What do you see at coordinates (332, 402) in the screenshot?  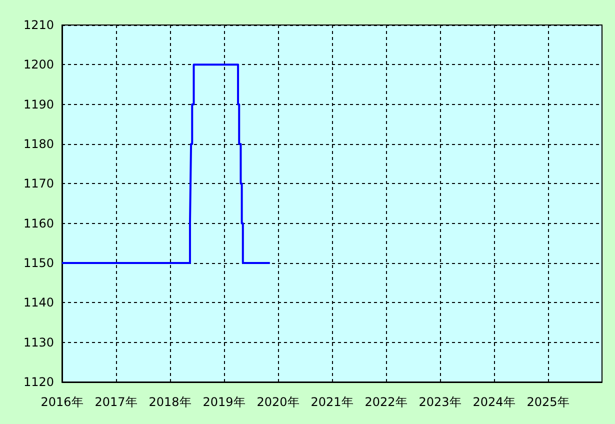 I see `x-tick-label: 2021年` at bounding box center [332, 402].